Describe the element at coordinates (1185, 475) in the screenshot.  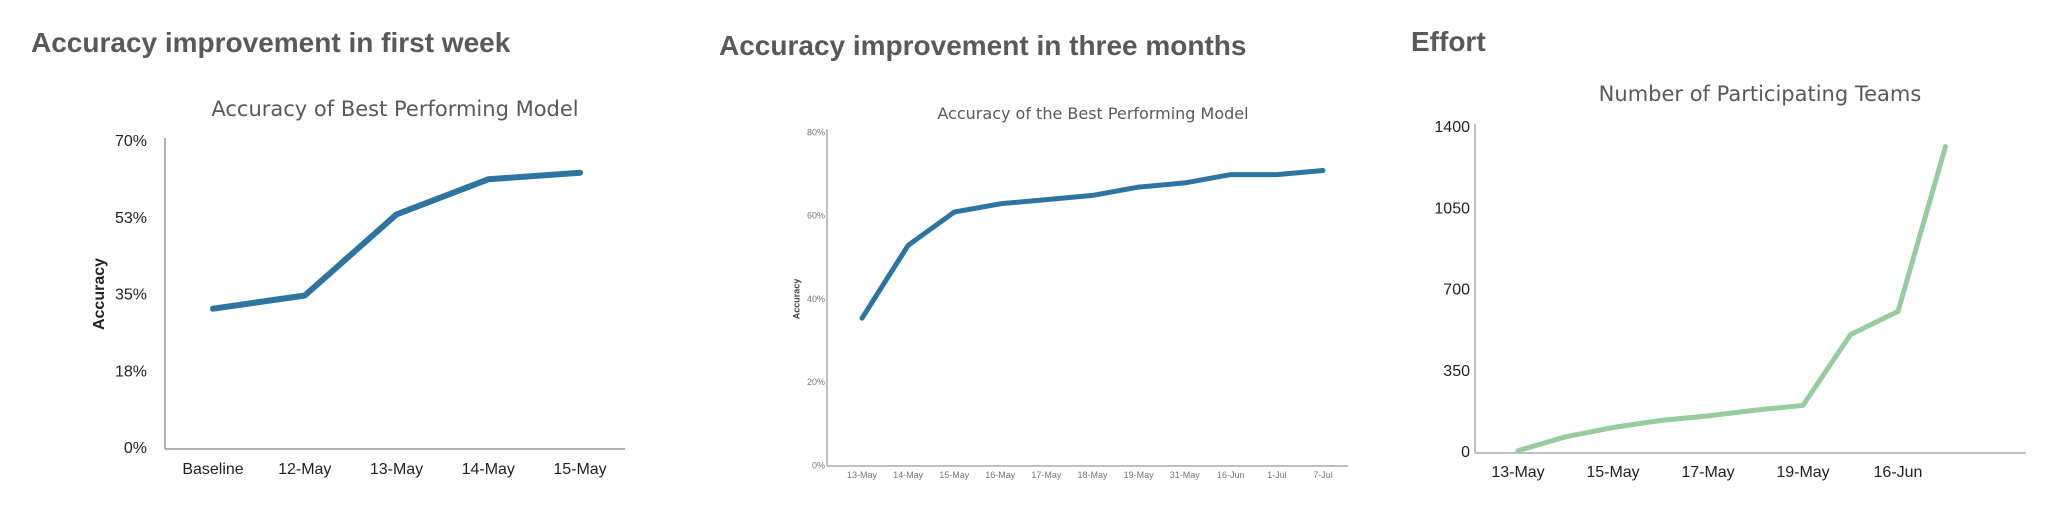
I see `x-tick-label: 31-May` at that location.